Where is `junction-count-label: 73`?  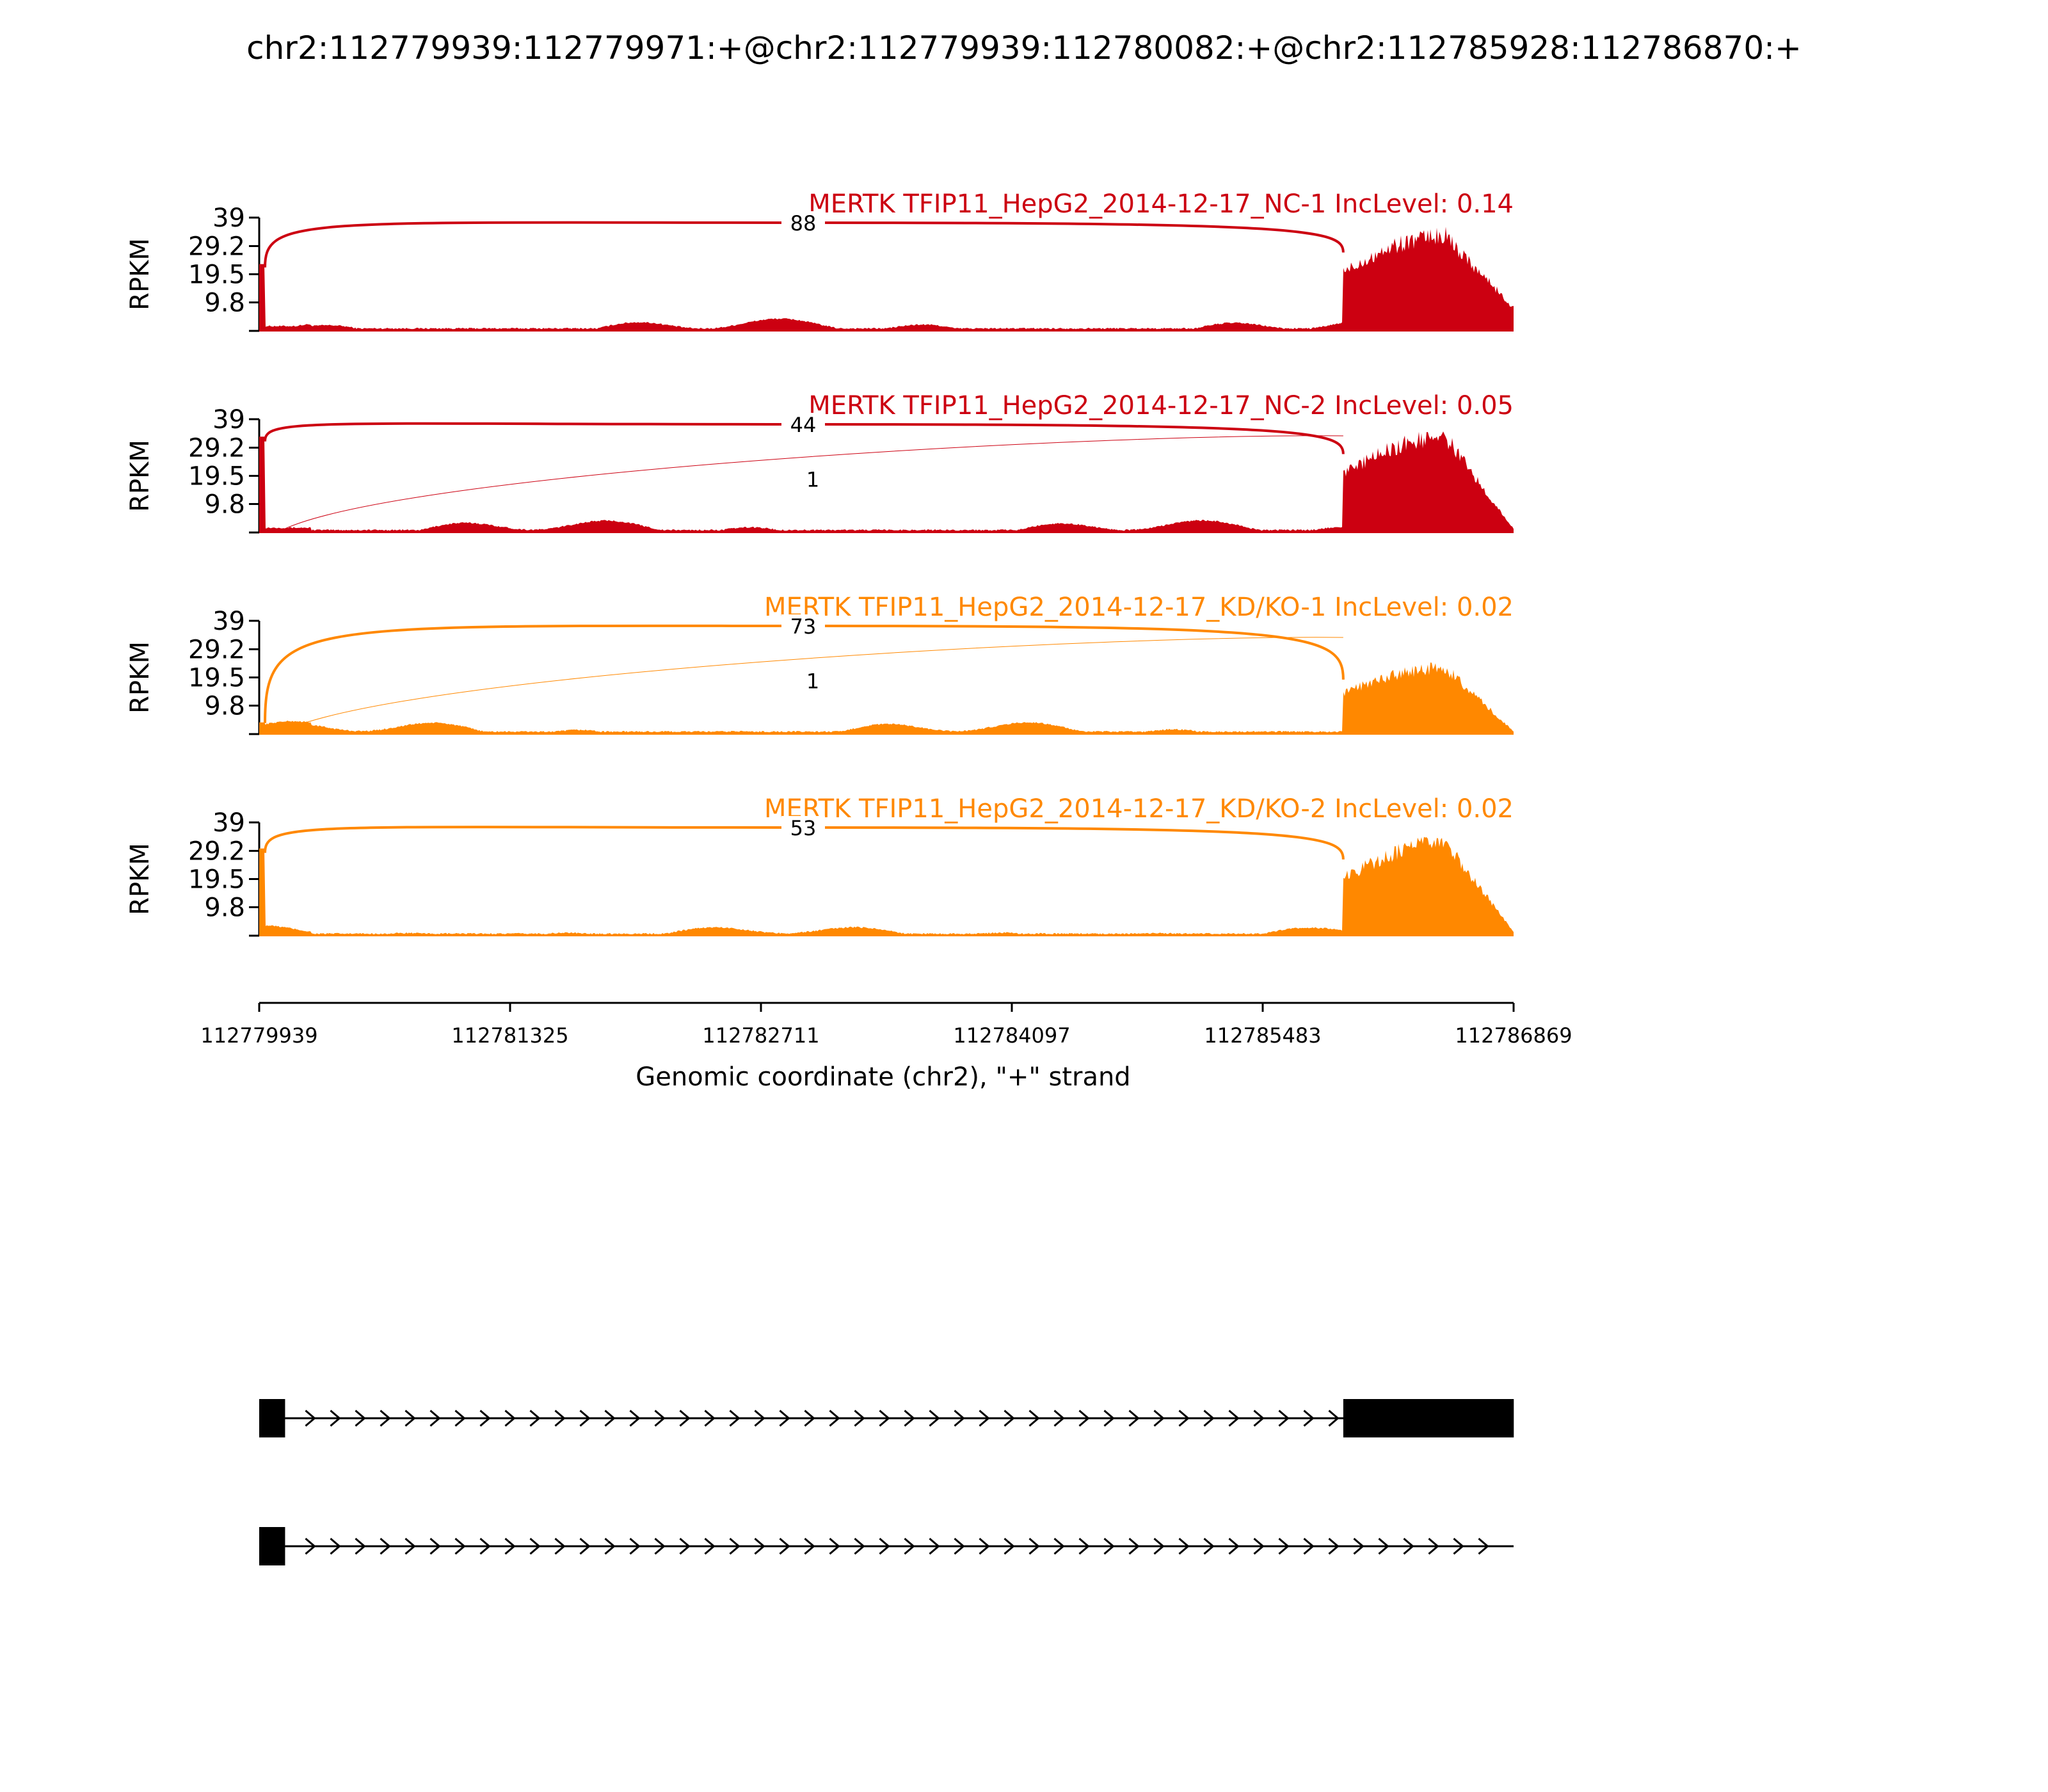
junction-count-label: 73 is located at coordinates (803, 626).